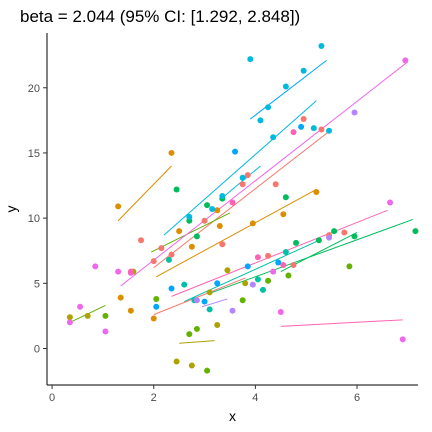  Describe the element at coordinates (37, 349) in the screenshot. I see `y-tick-label: 0` at that location.